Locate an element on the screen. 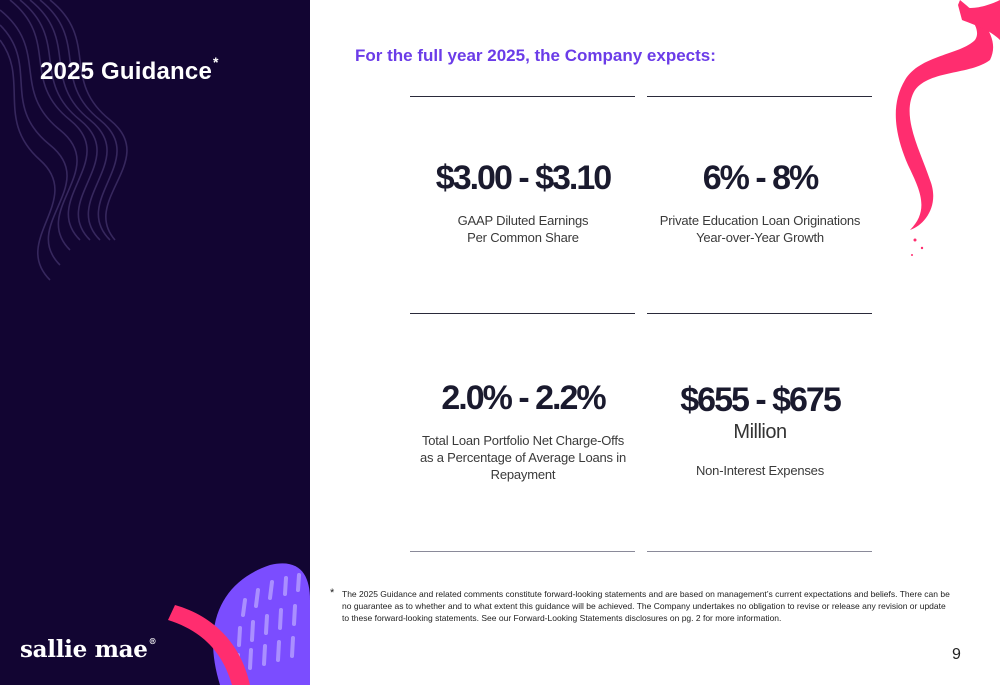  metric-label: GAAP Diluted Earnings Per Common Share is located at coordinates (523, 229).